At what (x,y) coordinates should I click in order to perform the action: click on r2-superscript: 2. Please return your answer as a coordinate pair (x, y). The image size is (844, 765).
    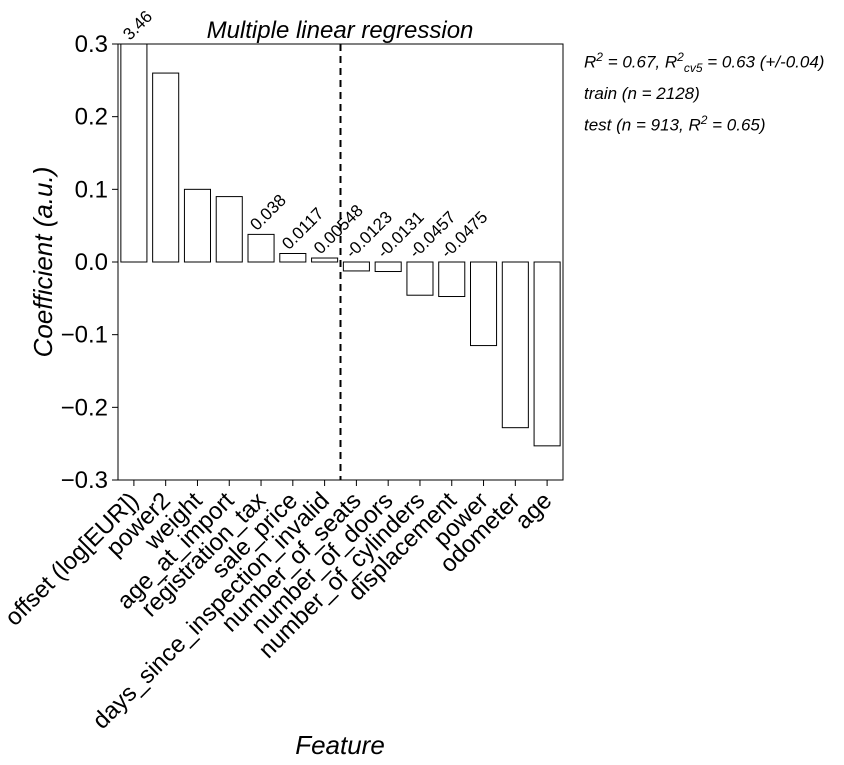
    Looking at the image, I should click on (599, 57).